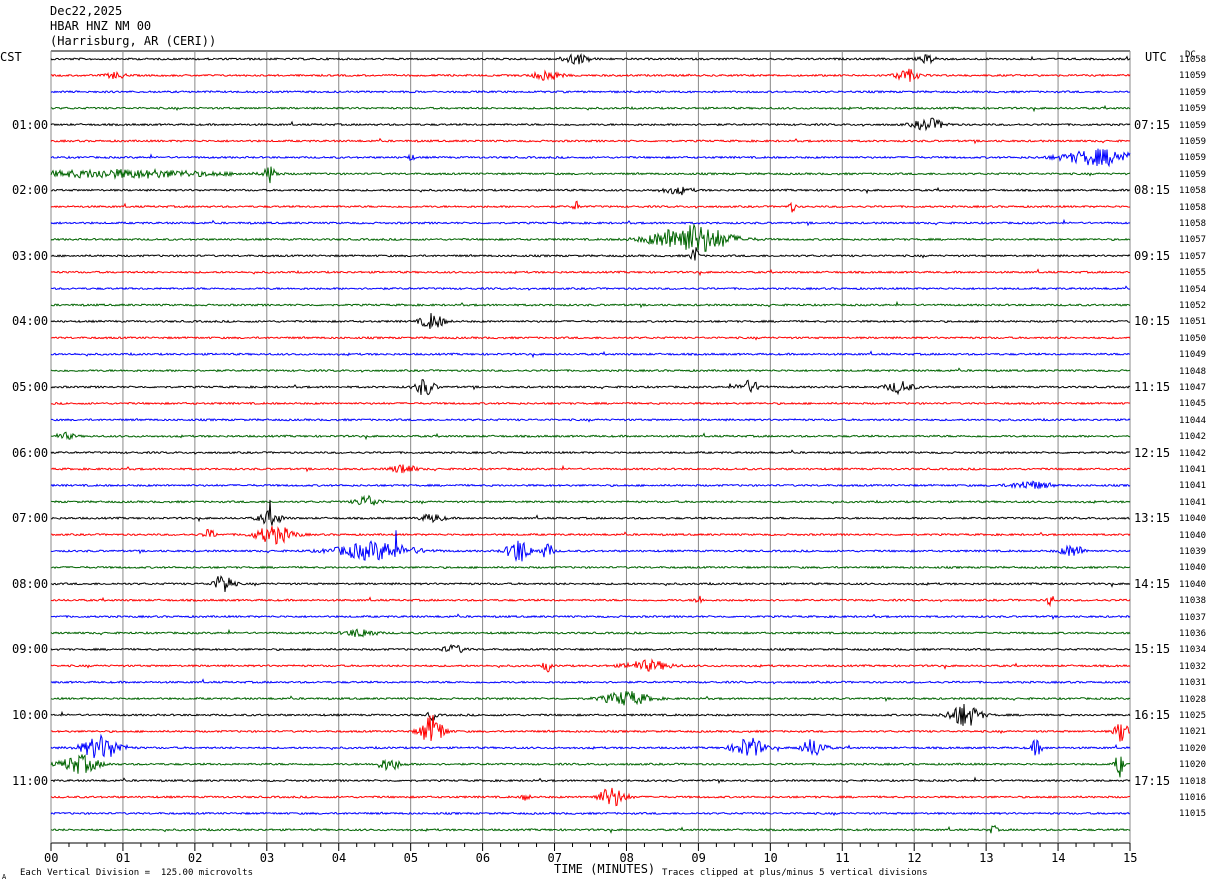 This screenshot has height=886, width=1210. What do you see at coordinates (1190, 55) in the screenshot?
I see `dc-column-label: DC` at bounding box center [1190, 55].